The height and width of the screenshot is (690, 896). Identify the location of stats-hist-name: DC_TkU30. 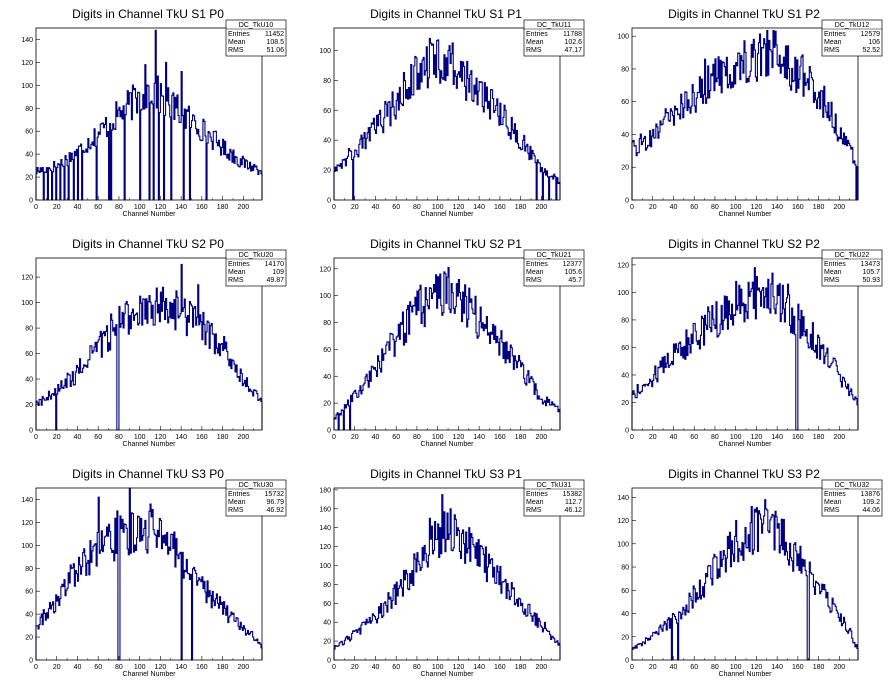
(256, 485).